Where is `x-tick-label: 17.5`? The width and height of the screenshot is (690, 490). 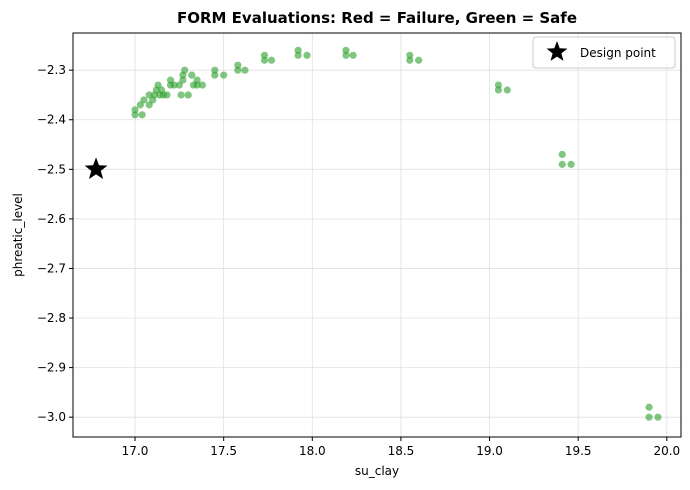 x-tick-label: 17.5 is located at coordinates (223, 451).